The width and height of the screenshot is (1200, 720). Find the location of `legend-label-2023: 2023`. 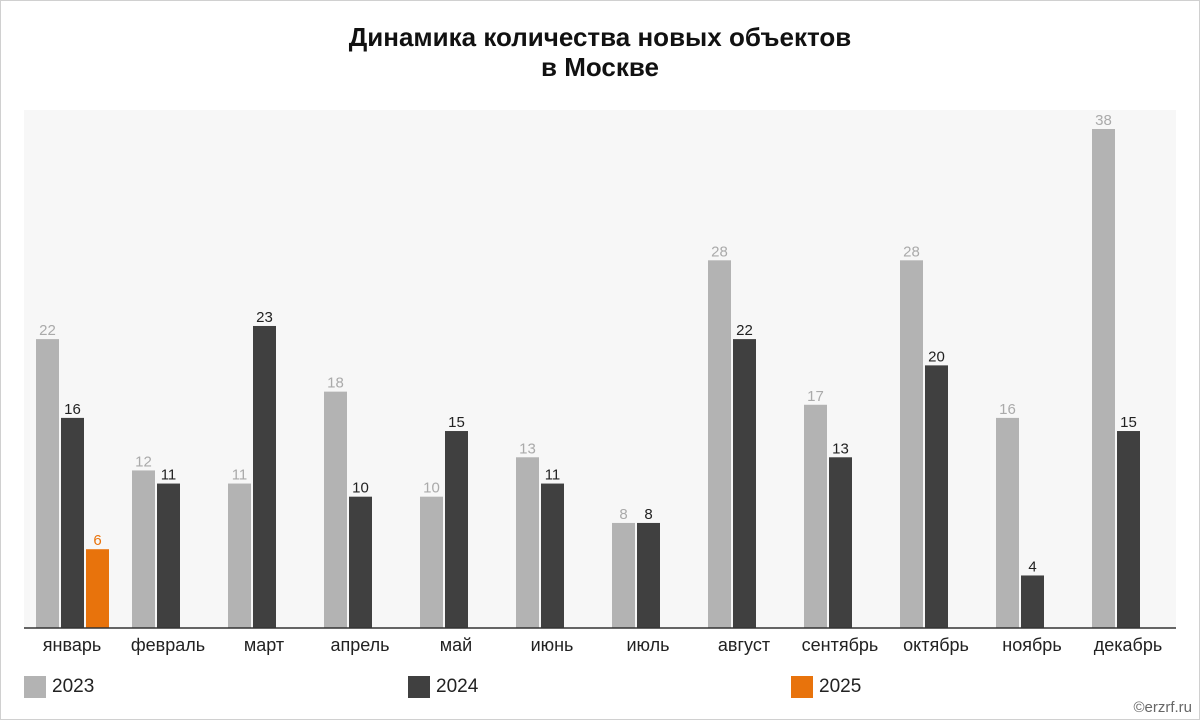

legend-label-2023: 2023 is located at coordinates (73, 686).